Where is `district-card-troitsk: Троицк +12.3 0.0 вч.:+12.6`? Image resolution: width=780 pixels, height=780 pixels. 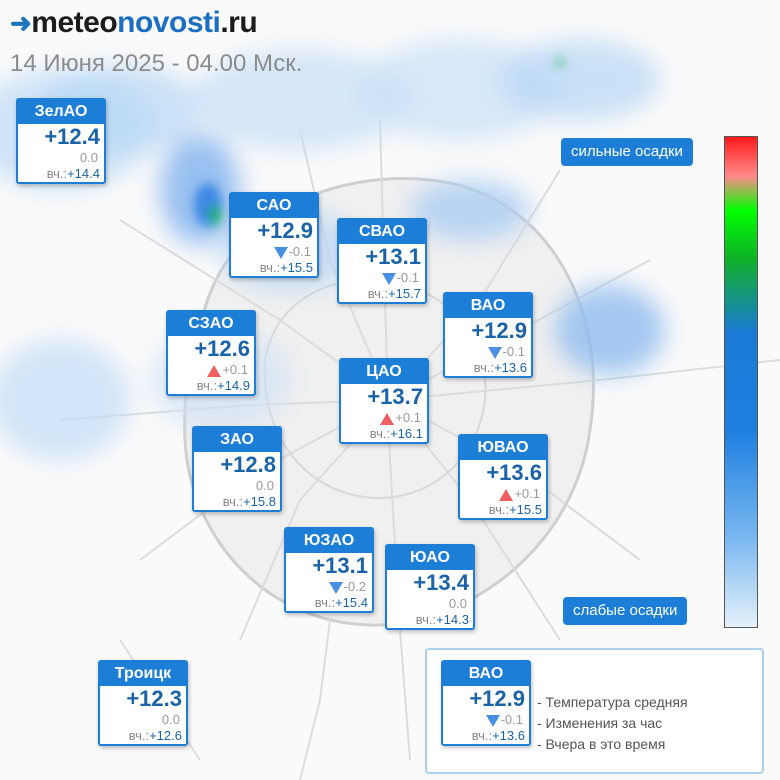
district-card-troitsk: Троицк +12.3 0.0 вч.:+12.6 is located at coordinates (143, 703).